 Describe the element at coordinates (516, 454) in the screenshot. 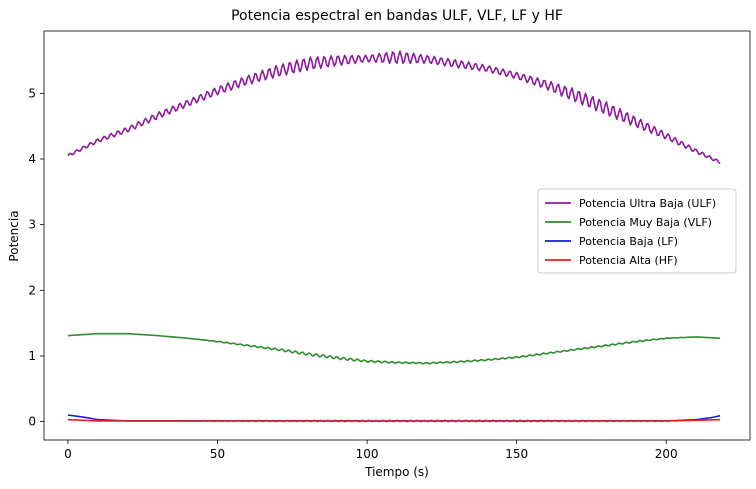

I see `x-tick-label: 150` at that location.